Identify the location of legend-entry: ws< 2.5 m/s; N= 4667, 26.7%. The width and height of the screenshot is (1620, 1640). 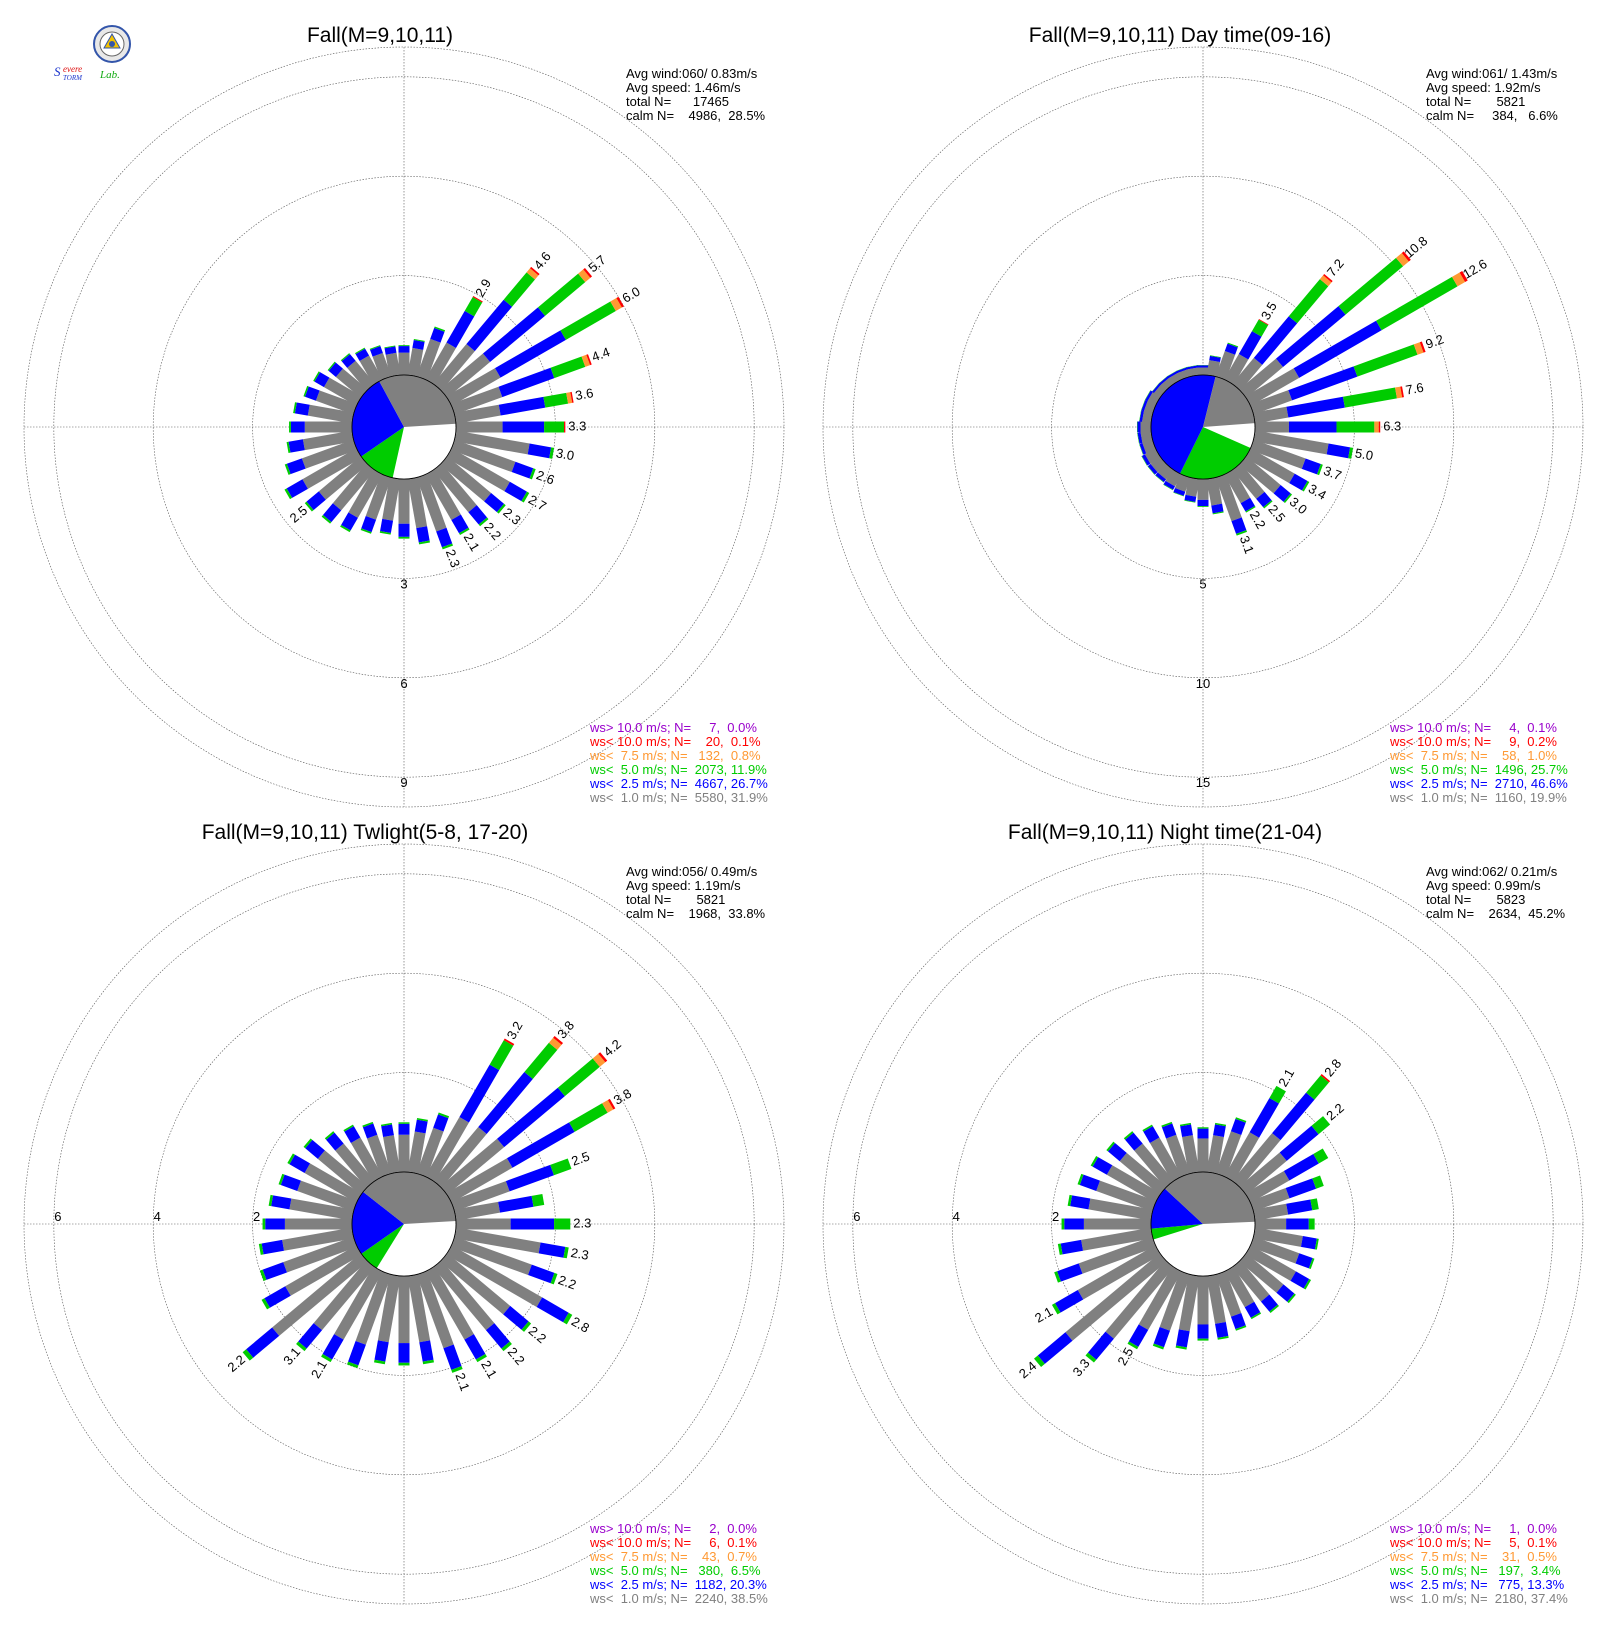
(678, 783).